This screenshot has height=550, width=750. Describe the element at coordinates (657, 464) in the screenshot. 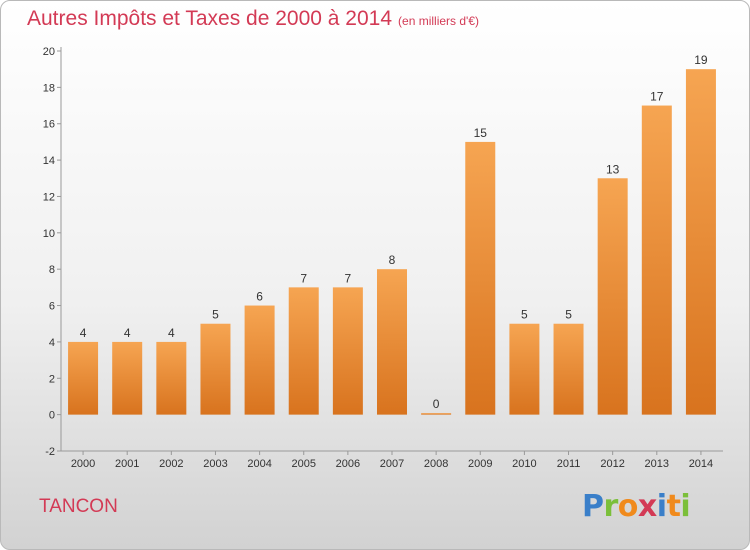

I see `x-tick-label: 2013` at that location.